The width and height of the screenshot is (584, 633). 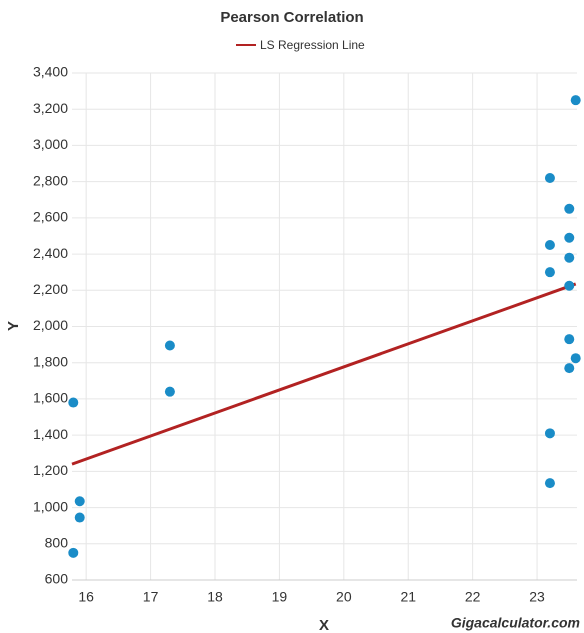 What do you see at coordinates (50, 72) in the screenshot?
I see `y-tick-label: 3,400` at bounding box center [50, 72].